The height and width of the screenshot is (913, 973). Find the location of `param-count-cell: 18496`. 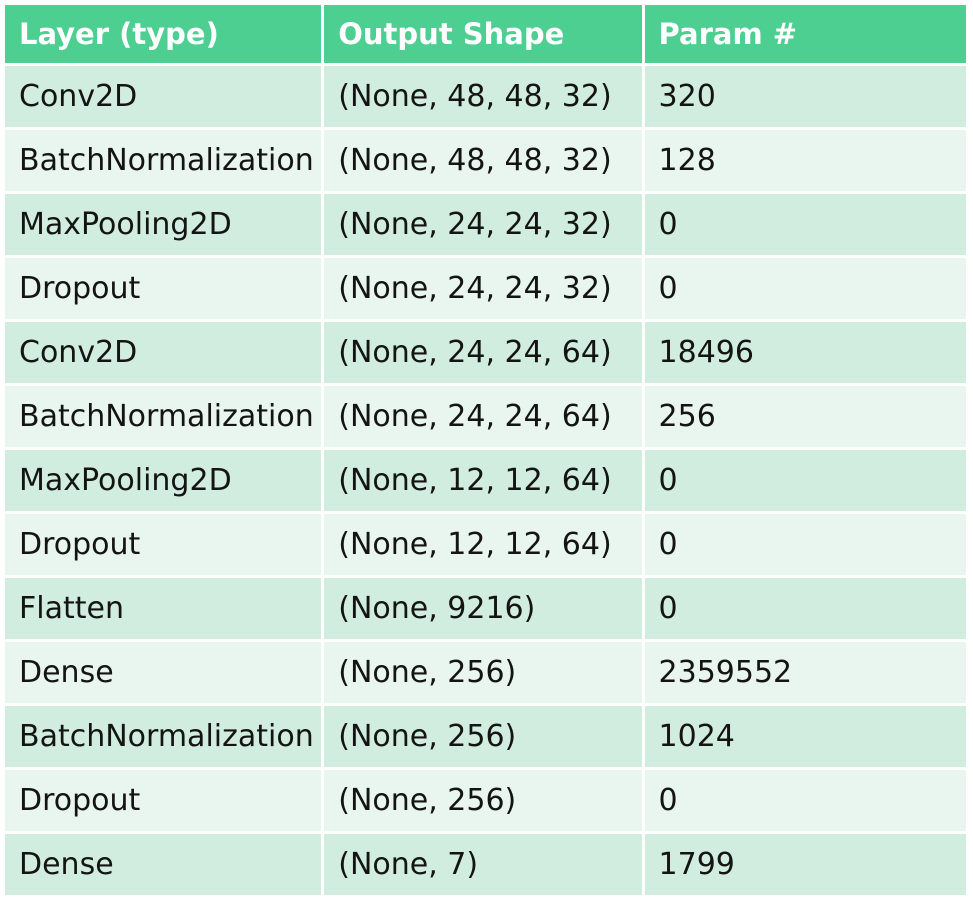

param-count-cell: 18496 is located at coordinates (805, 352).